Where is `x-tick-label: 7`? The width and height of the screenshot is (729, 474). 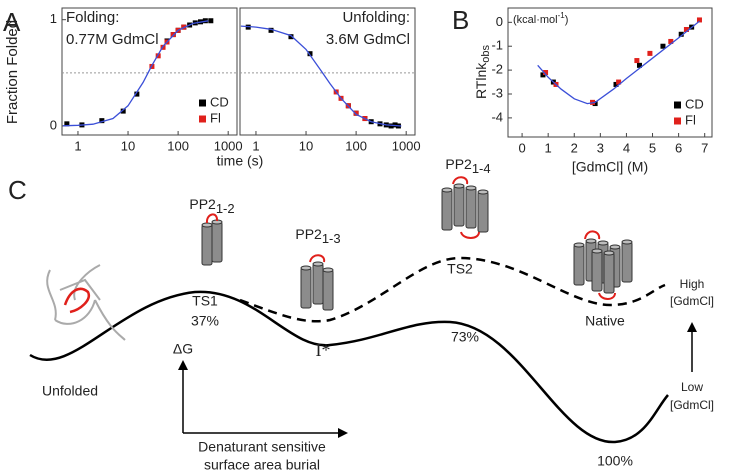 x-tick-label: 7 is located at coordinates (704, 147).